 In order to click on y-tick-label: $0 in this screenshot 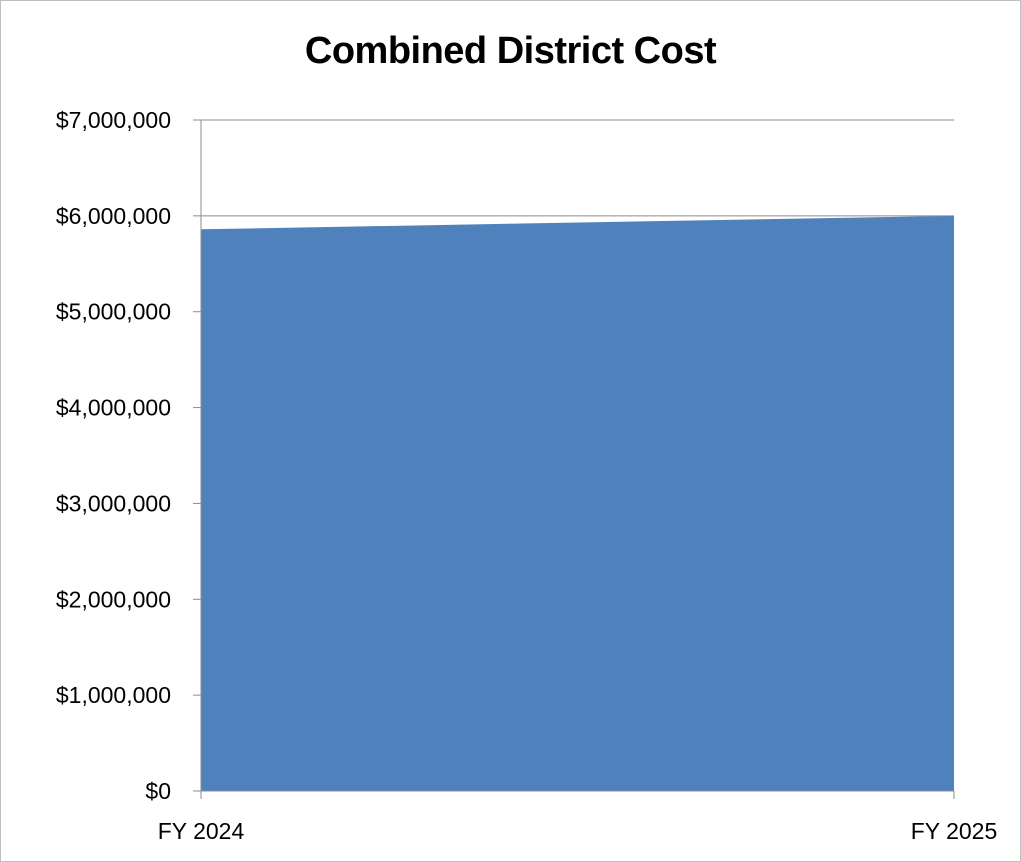, I will do `click(158, 791)`.